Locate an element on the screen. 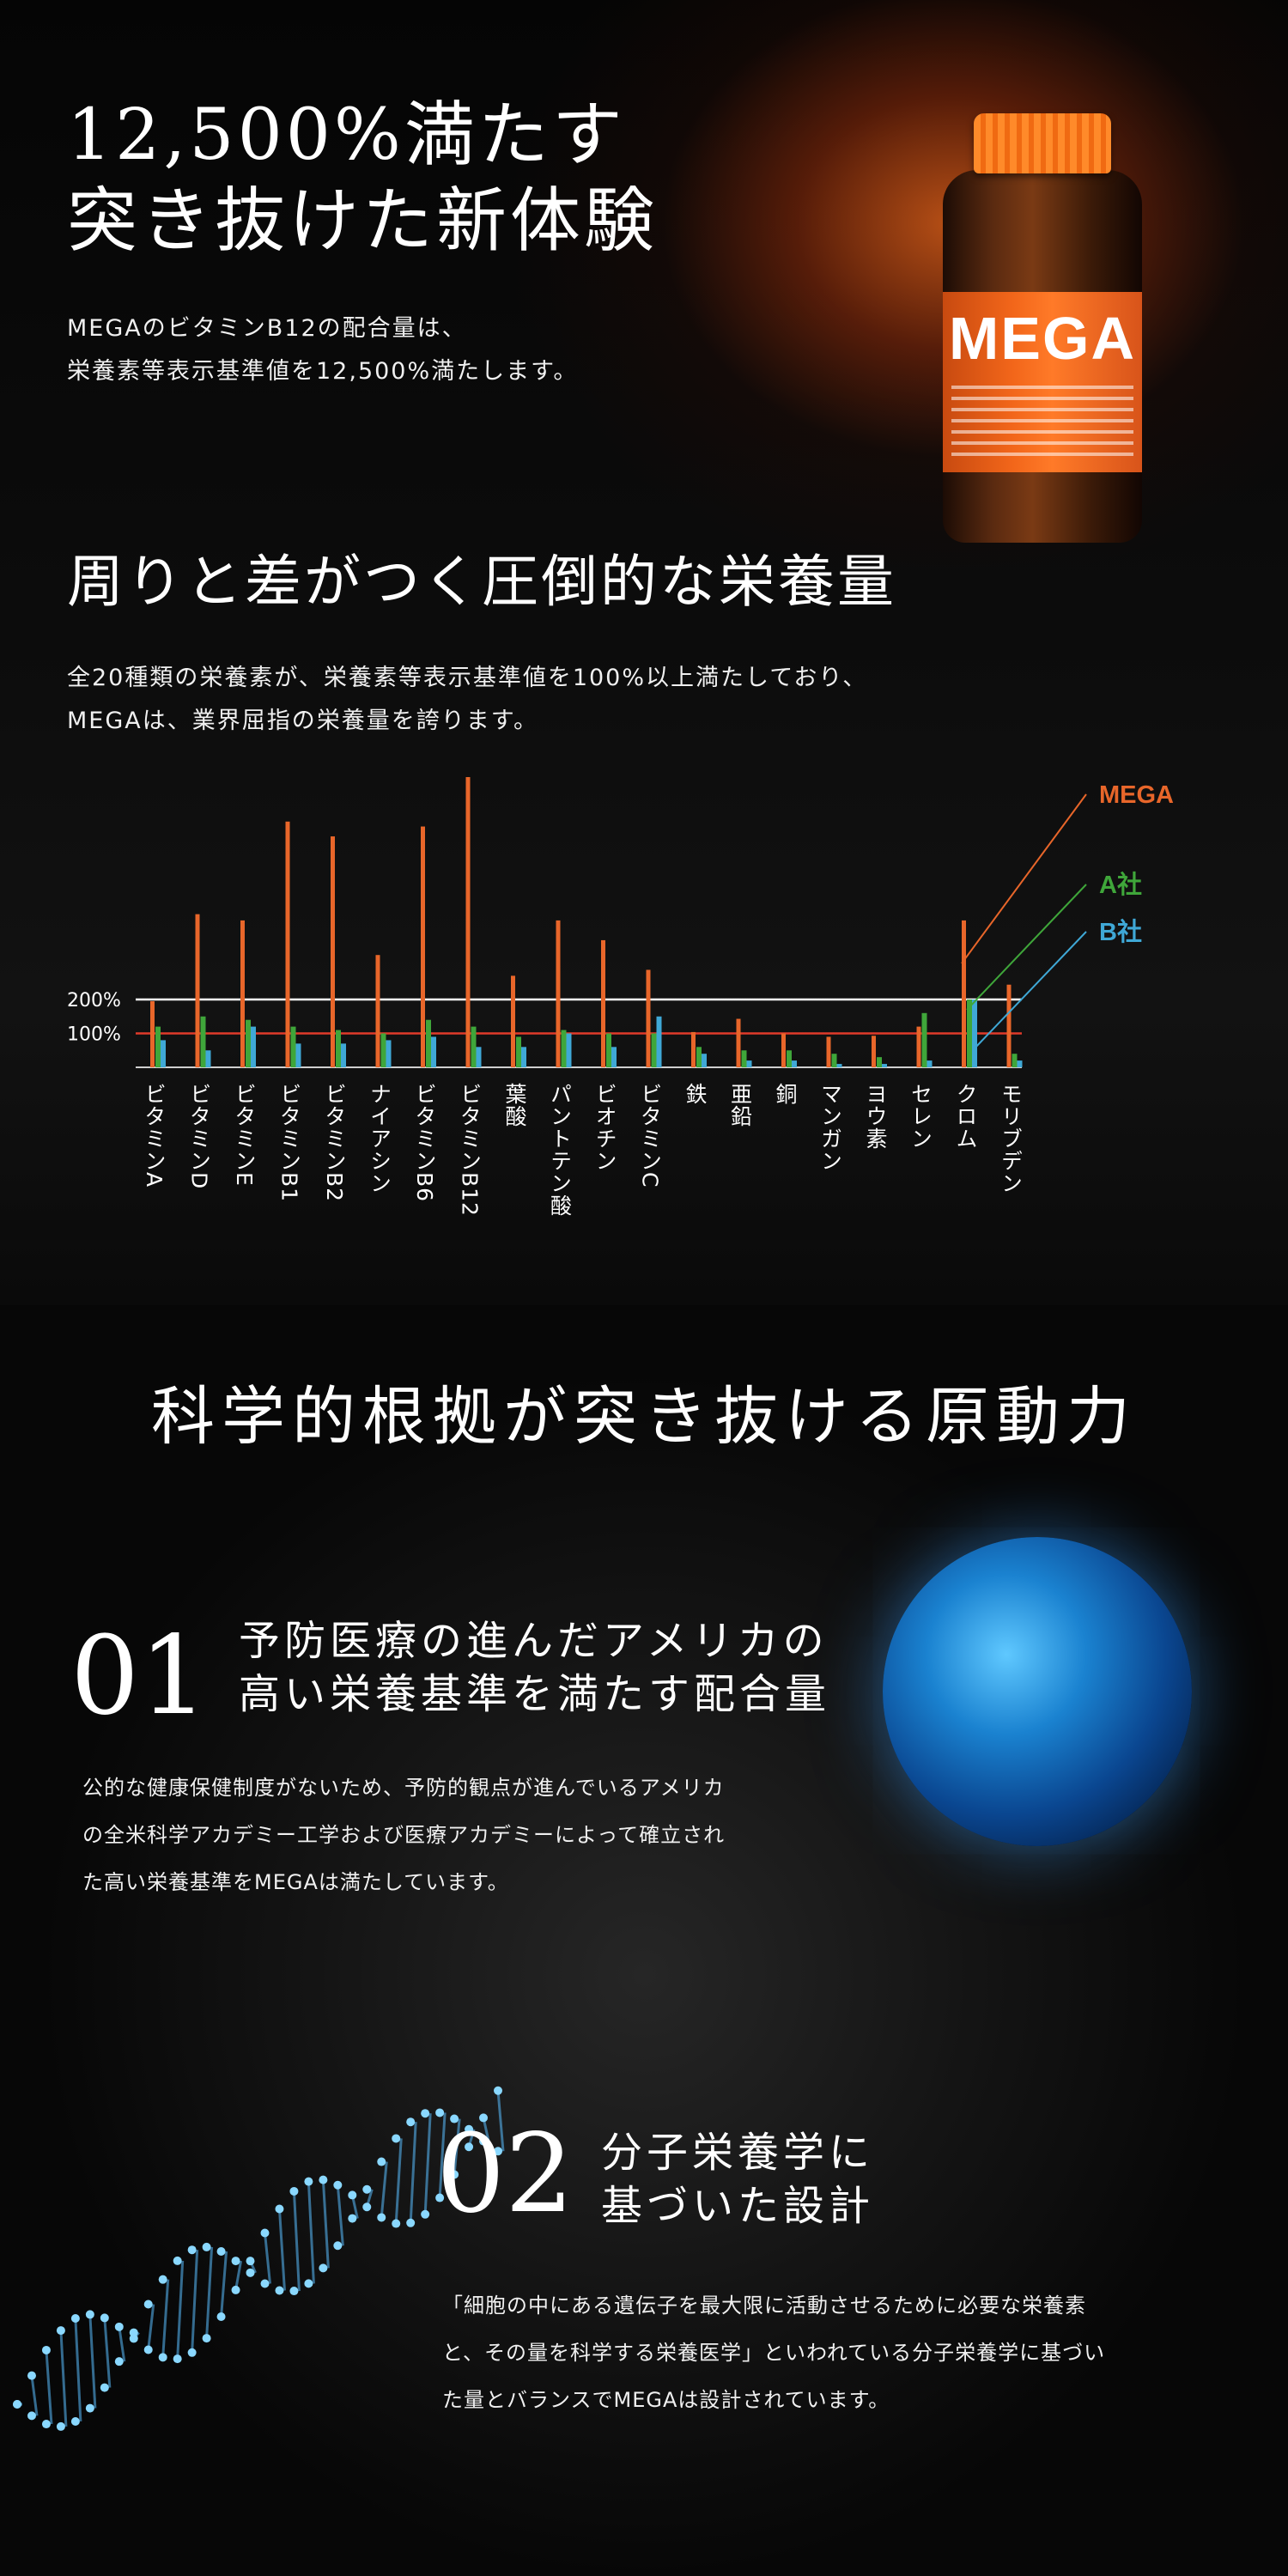  bar-A社-パントテン酸 is located at coordinates (564, 1049).